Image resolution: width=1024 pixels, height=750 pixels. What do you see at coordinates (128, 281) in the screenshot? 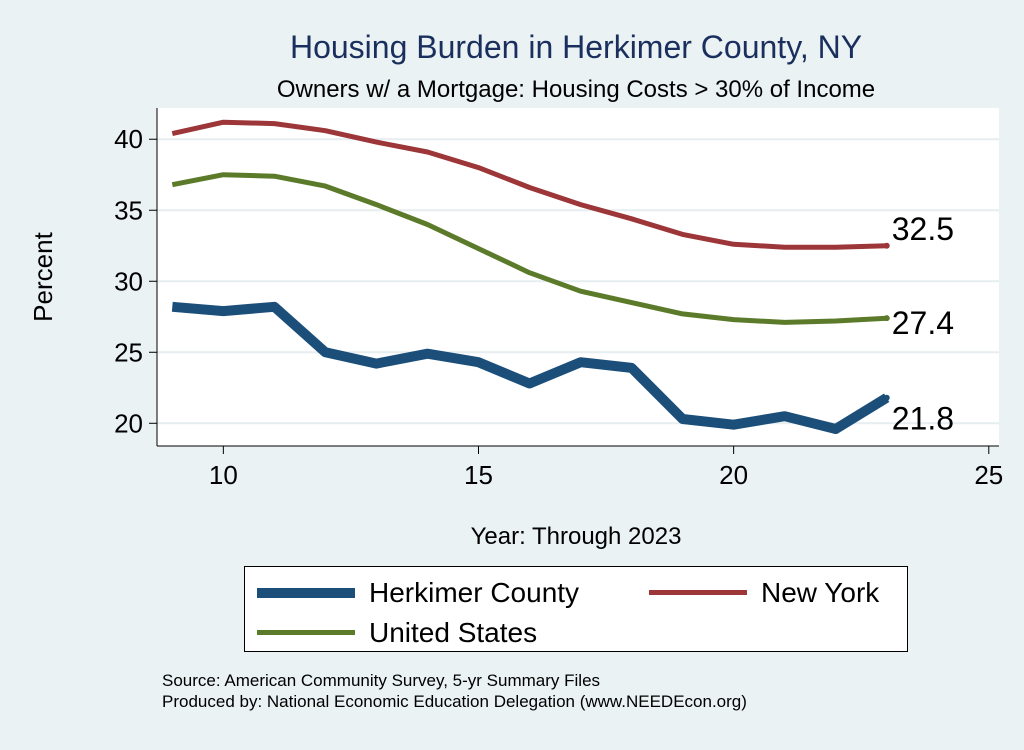
I see `y-tick-label: 30` at bounding box center [128, 281].